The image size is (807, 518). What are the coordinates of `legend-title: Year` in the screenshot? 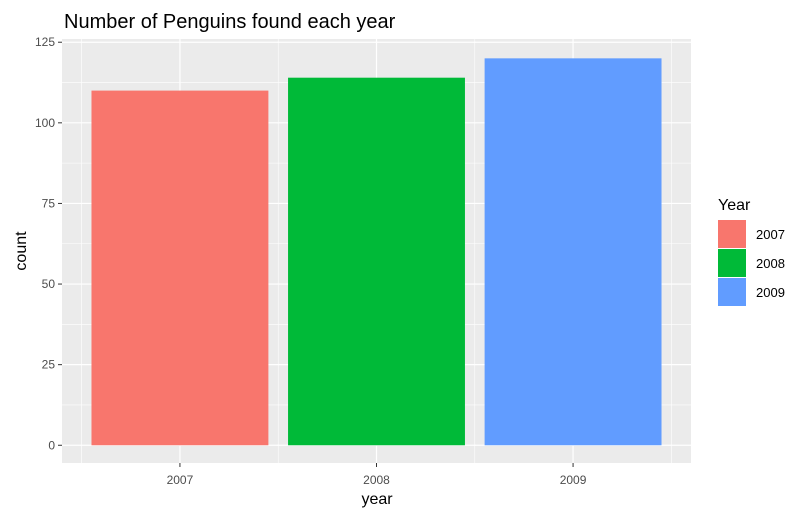 It's located at (734, 205).